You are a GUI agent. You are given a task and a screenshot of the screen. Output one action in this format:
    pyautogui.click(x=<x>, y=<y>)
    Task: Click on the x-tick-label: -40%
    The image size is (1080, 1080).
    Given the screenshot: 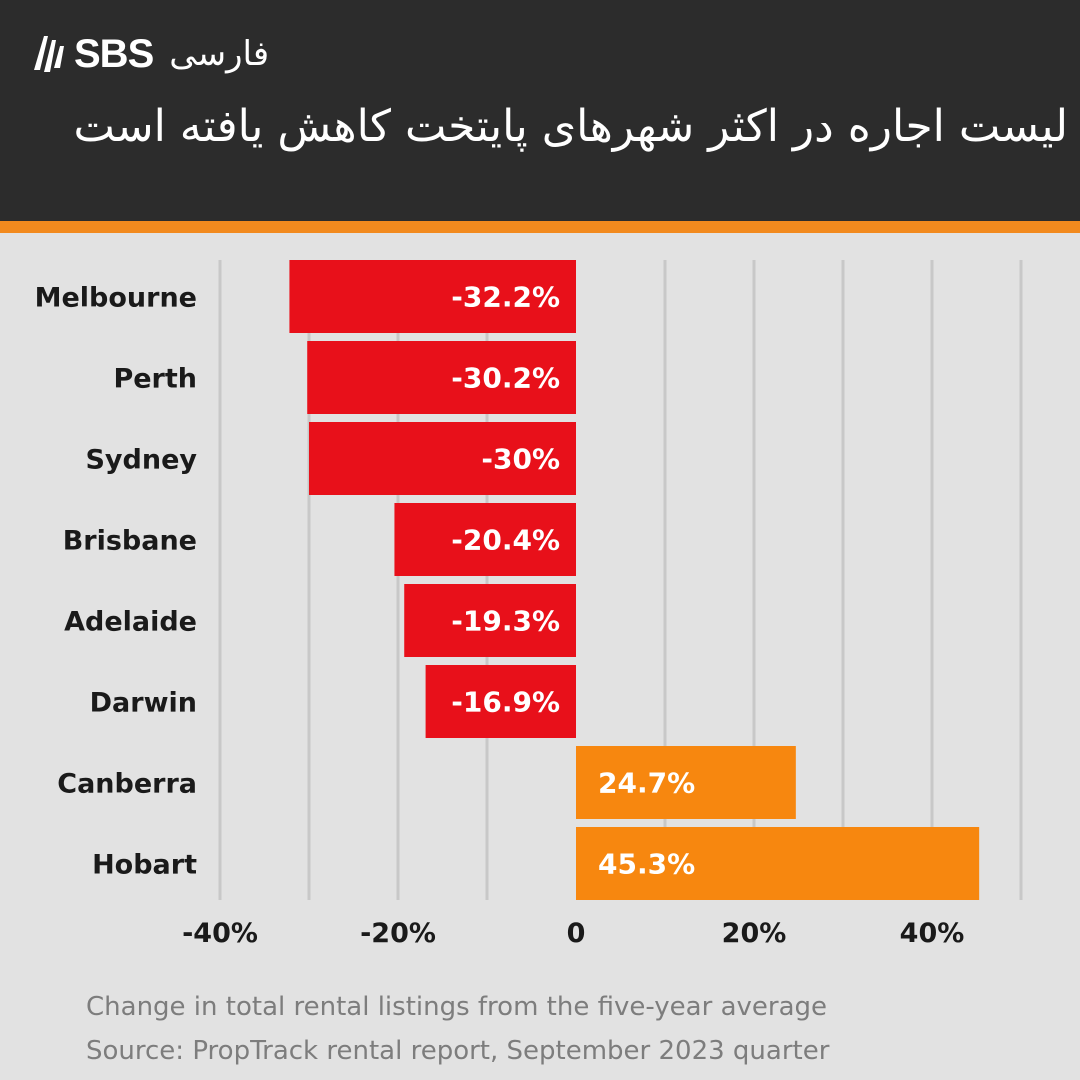 What is the action you would take?
    pyautogui.click(x=220, y=933)
    